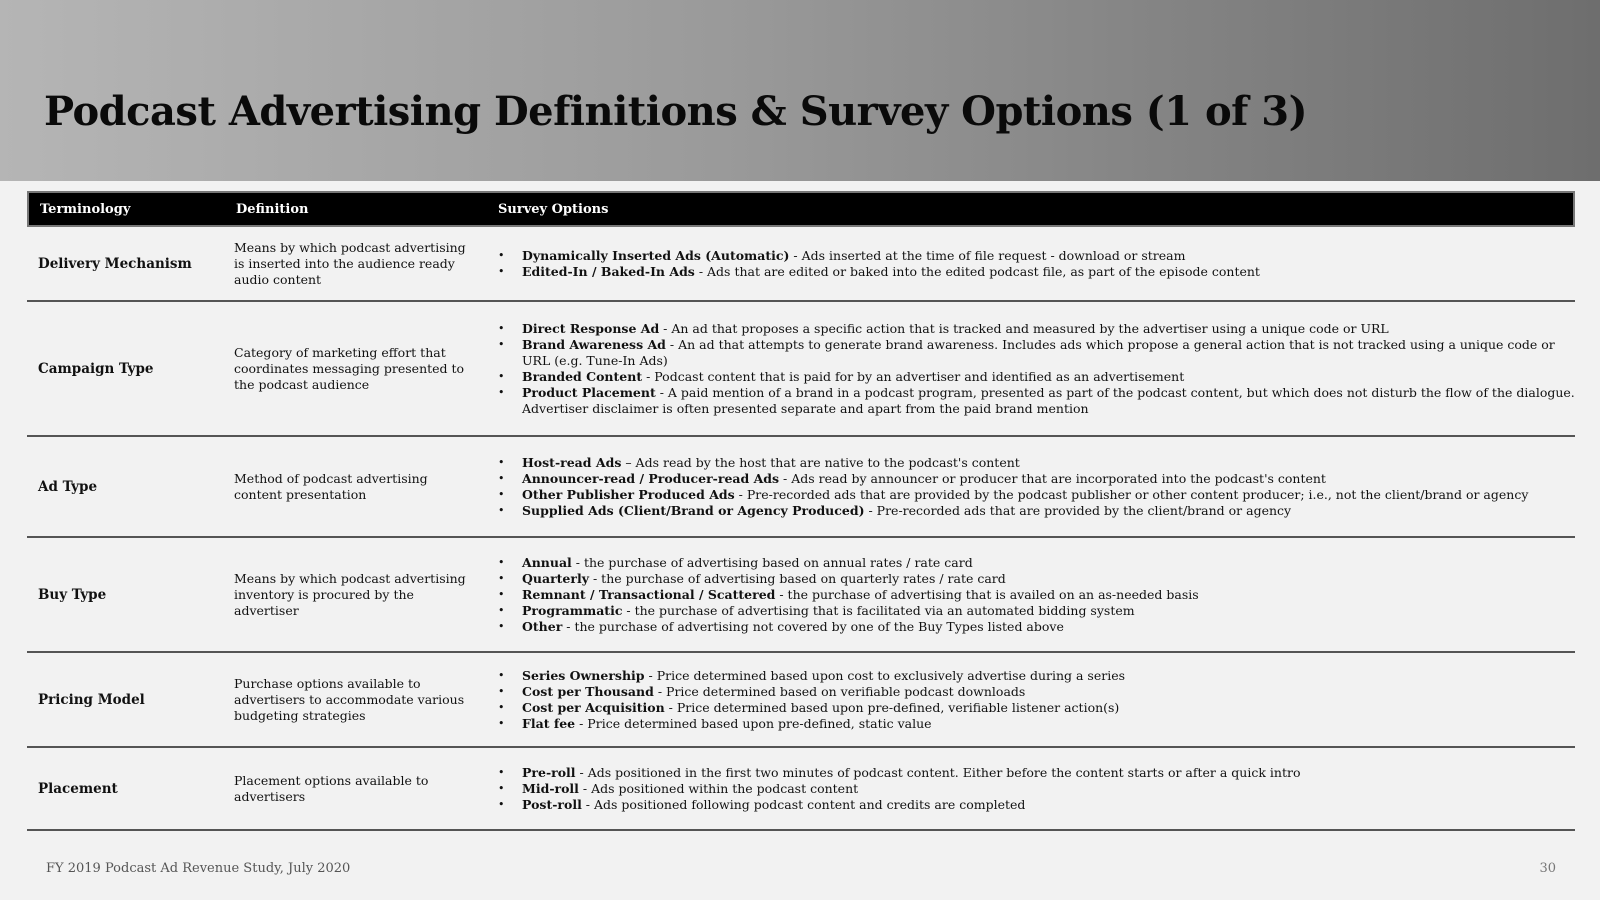  What do you see at coordinates (628, 494) in the screenshot?
I see `option-name: Other Publisher Produced Ads` at bounding box center [628, 494].